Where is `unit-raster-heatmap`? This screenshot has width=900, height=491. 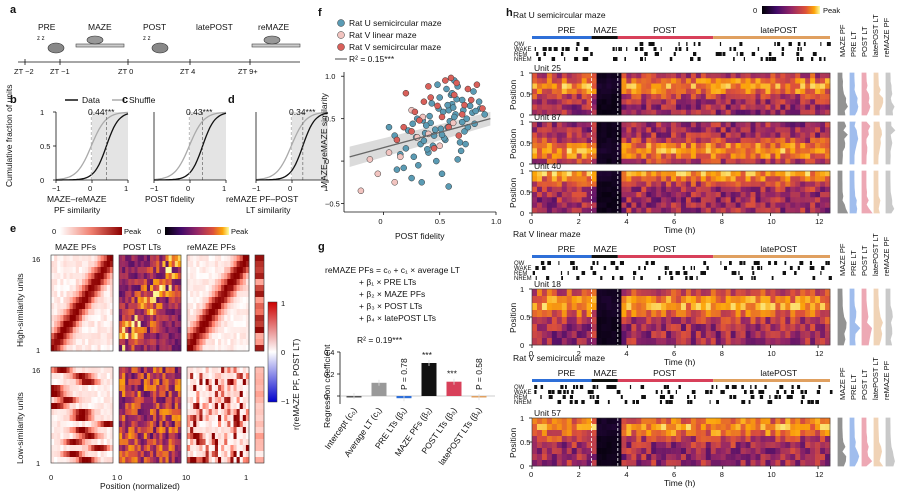
unit-raster-heatmap is located at coordinates (681, 94).